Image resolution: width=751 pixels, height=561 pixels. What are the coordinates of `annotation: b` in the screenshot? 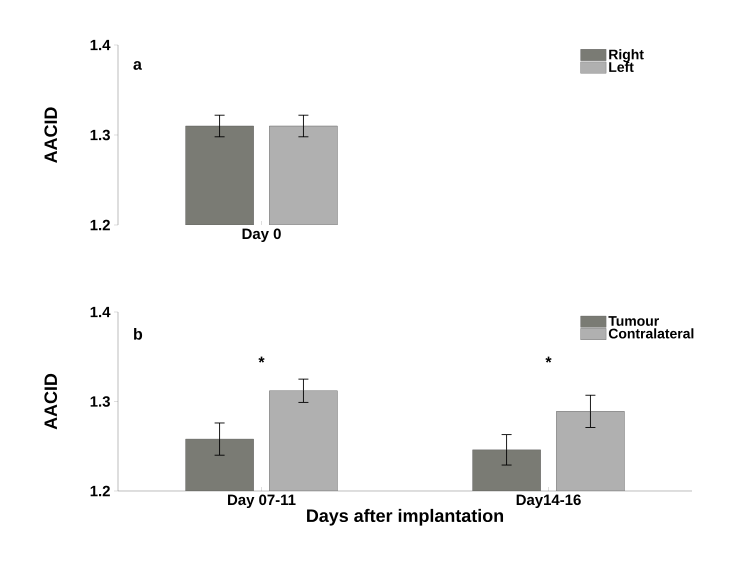 It's located at (138, 334).